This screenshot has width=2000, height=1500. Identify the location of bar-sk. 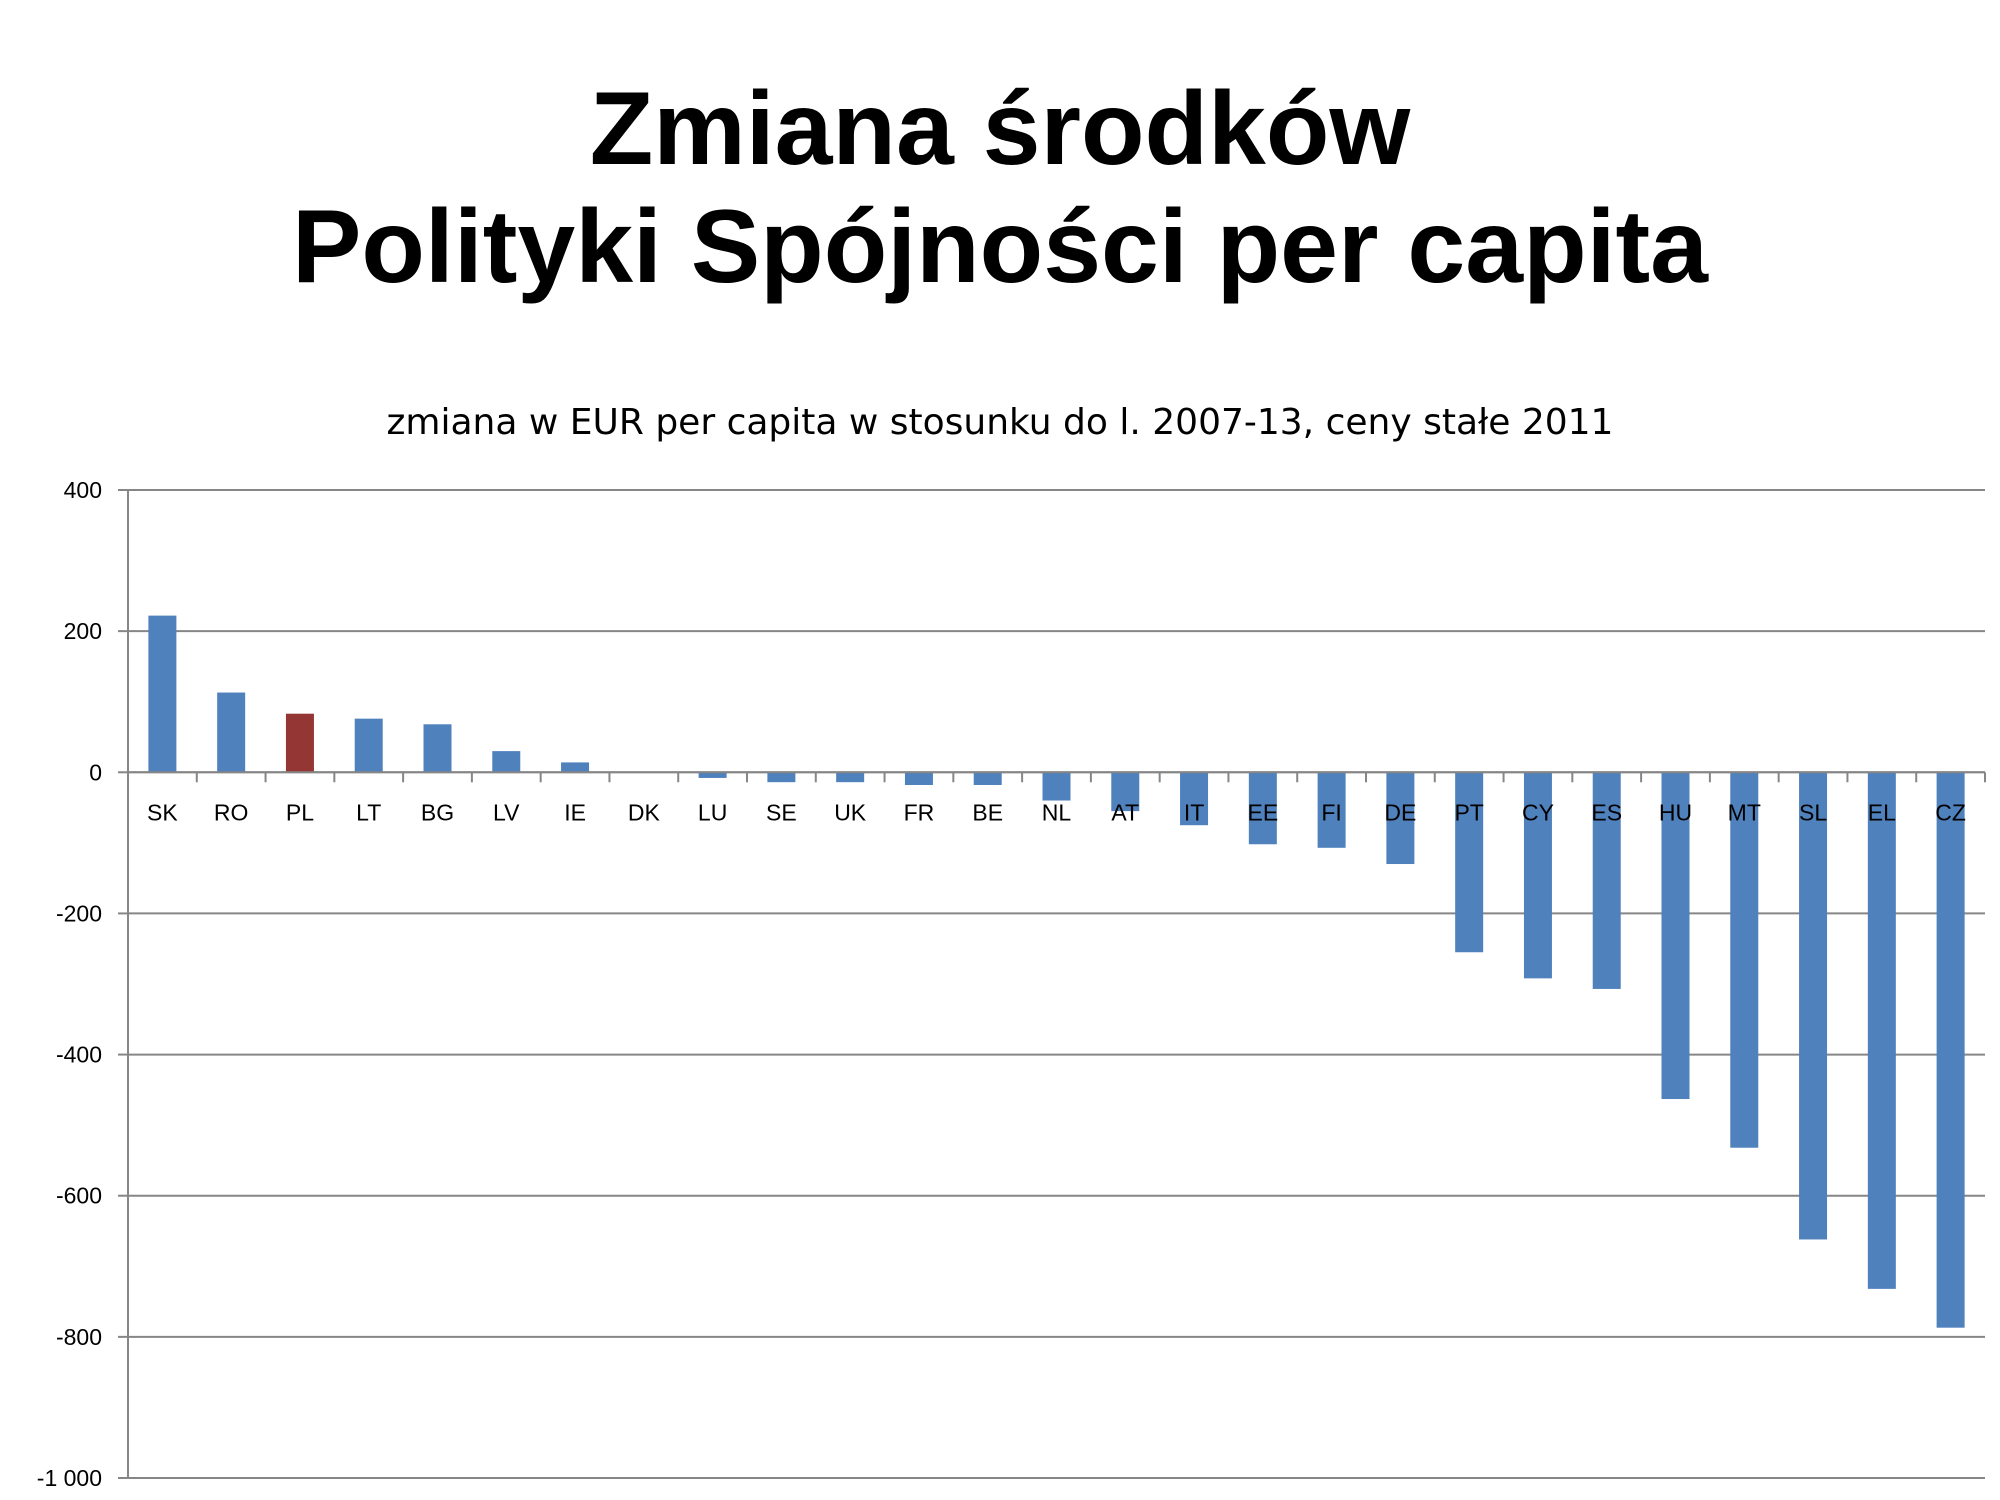
(162, 694).